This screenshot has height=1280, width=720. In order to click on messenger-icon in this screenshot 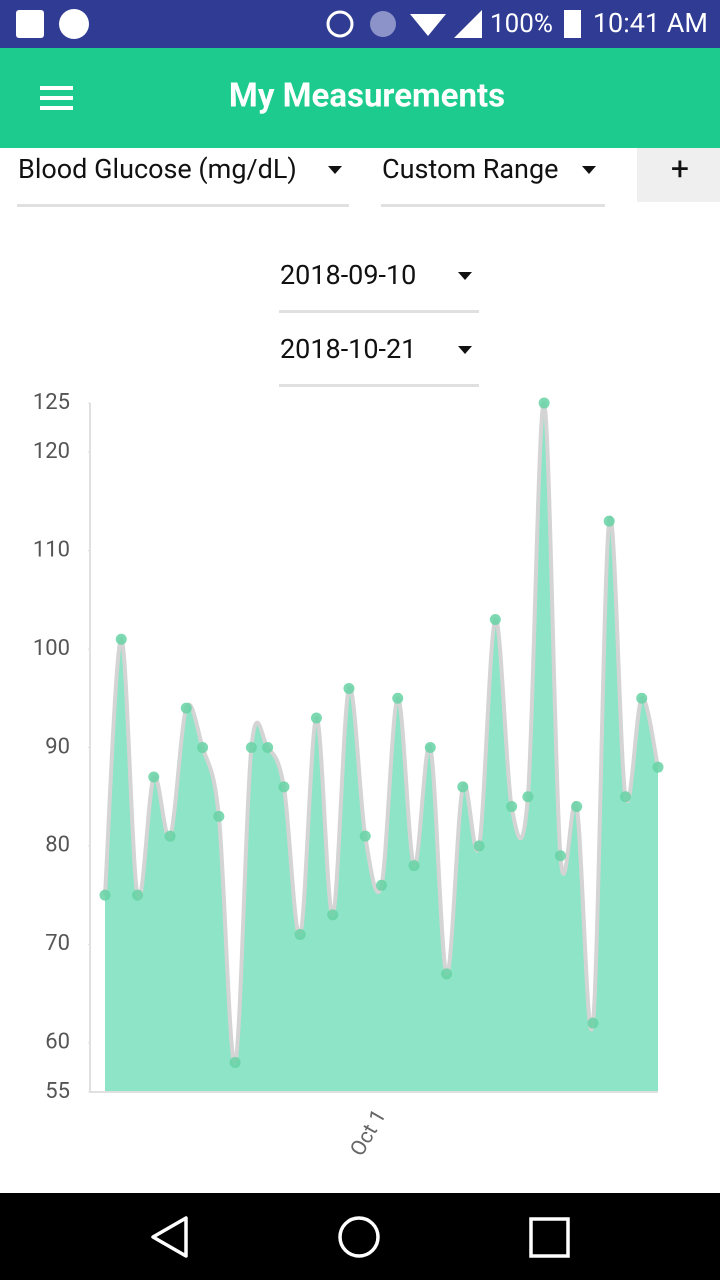, I will do `click(74, 24)`.